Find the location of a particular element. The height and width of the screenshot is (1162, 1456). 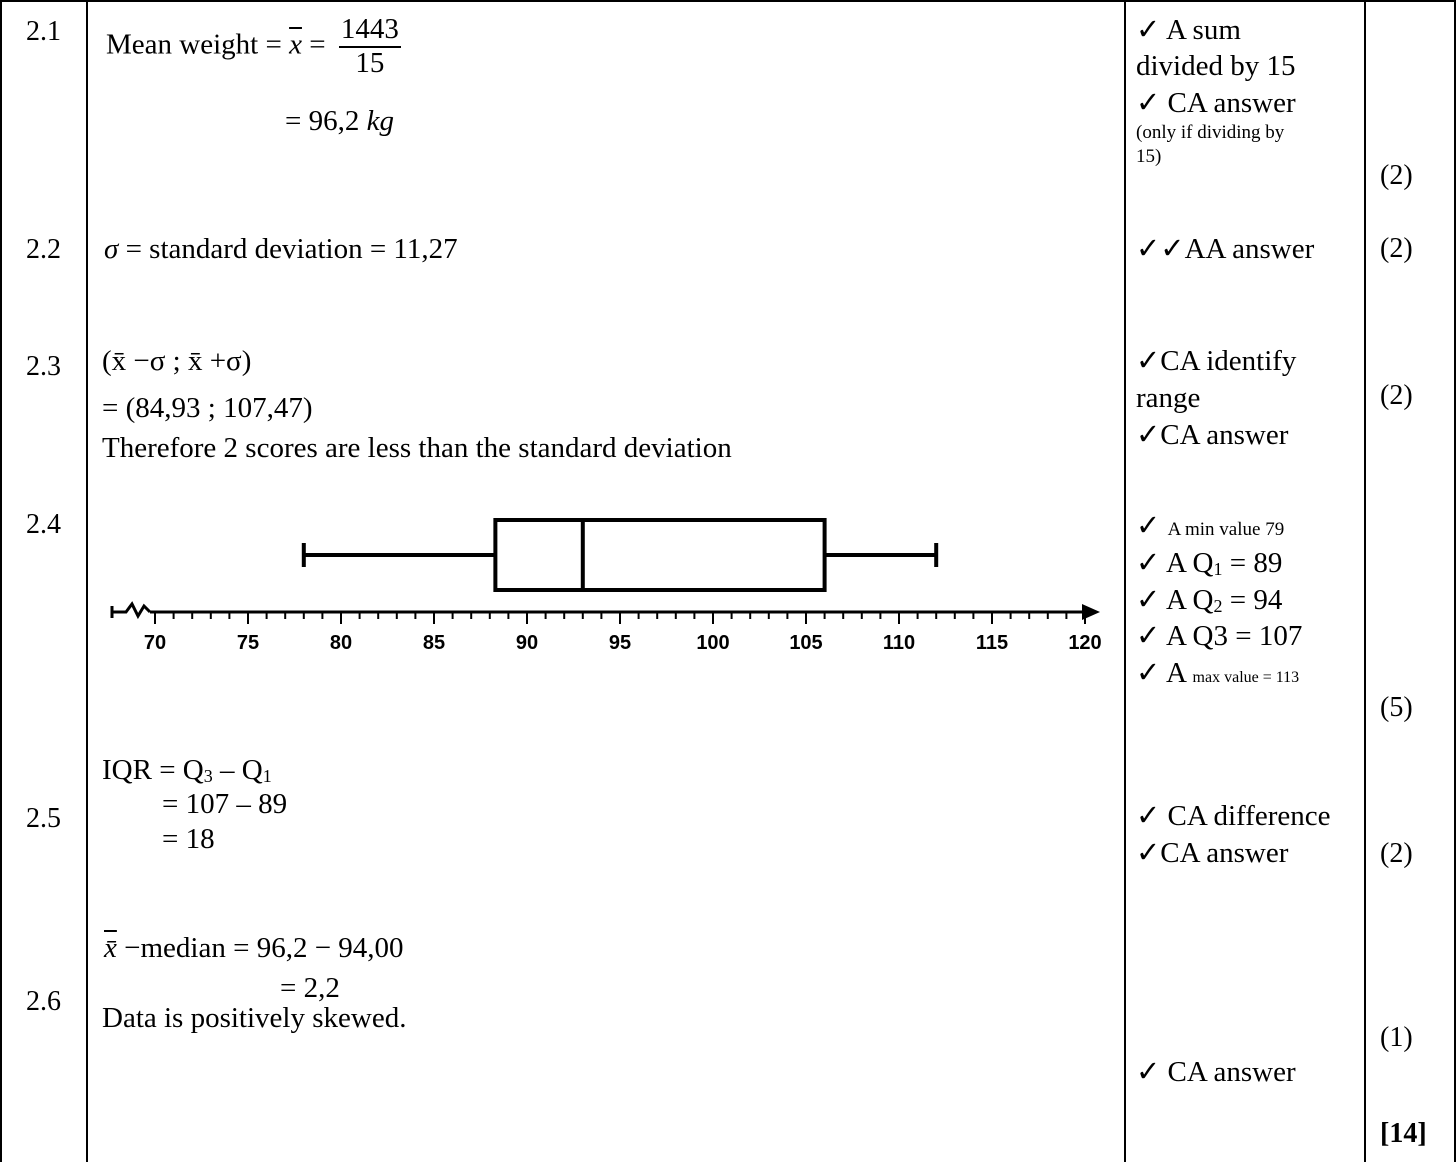

criterion-difference: ✓ CA difference is located at coordinates (1233, 816).